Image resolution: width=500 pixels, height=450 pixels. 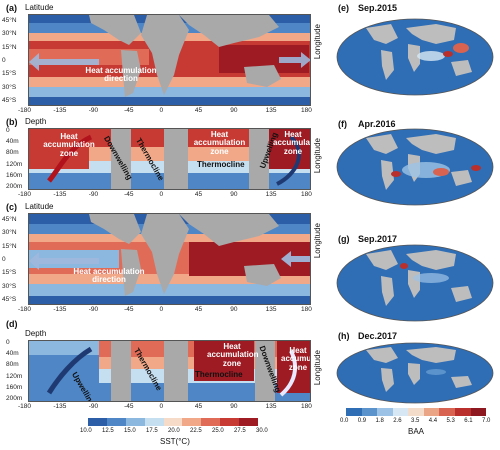 I want to click on sst-colorbar-tick: 30.0, so click(x=262, y=431).